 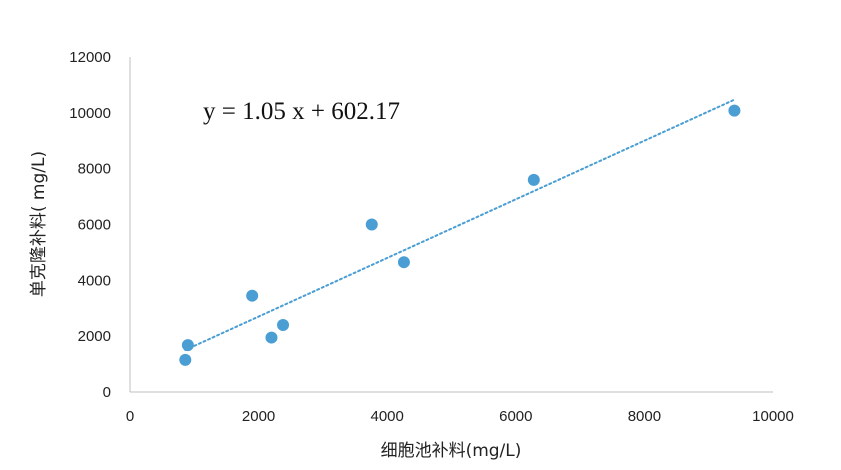 I want to click on x-tick-label: 10000, so click(x=773, y=416).